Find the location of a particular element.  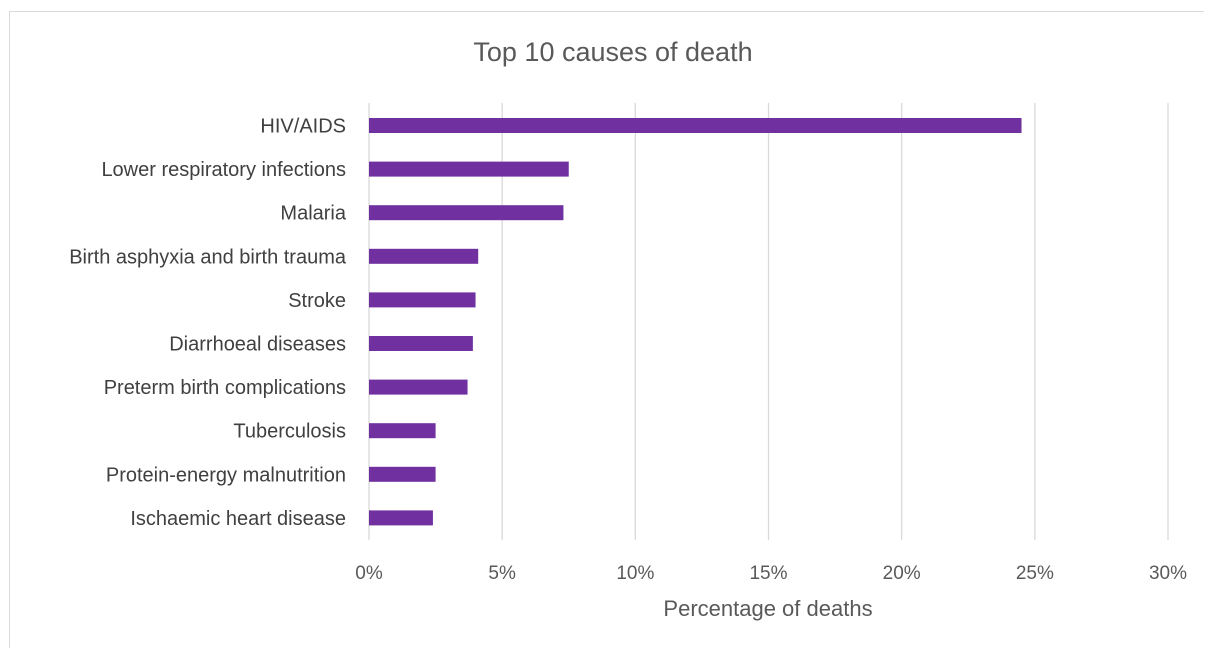

category-label: Malaria is located at coordinates (313, 214).